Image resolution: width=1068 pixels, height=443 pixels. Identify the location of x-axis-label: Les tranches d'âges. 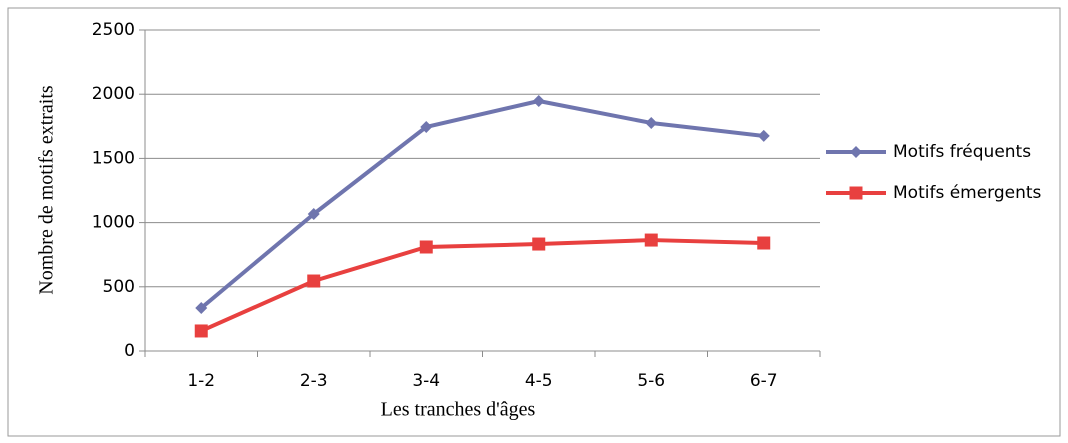
(458, 410).